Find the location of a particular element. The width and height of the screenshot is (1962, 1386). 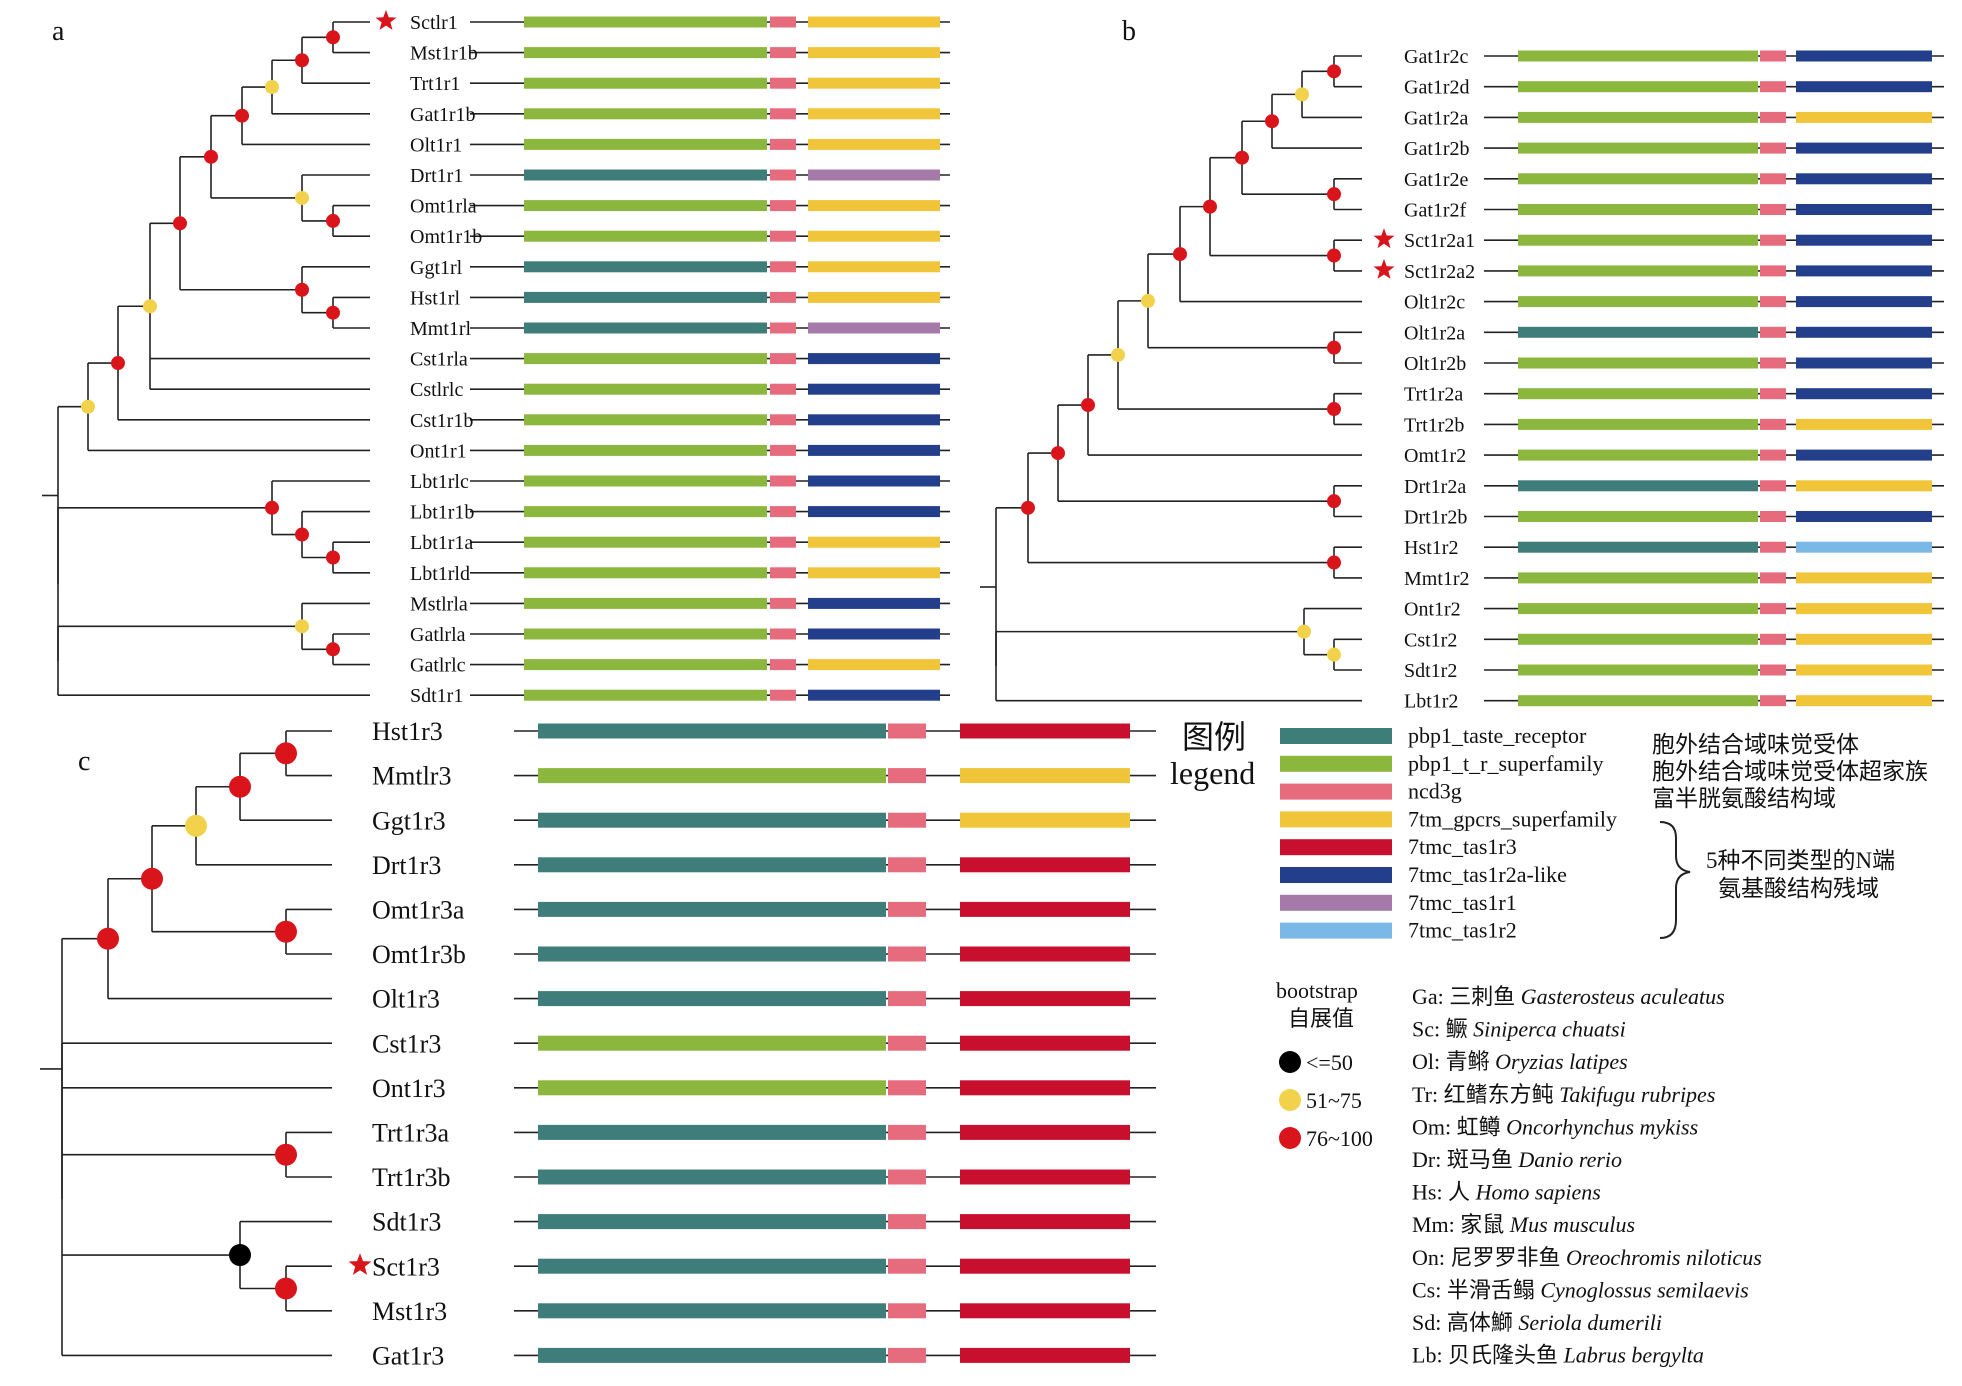

b-label: Olt1r2b is located at coordinates (1435, 364).